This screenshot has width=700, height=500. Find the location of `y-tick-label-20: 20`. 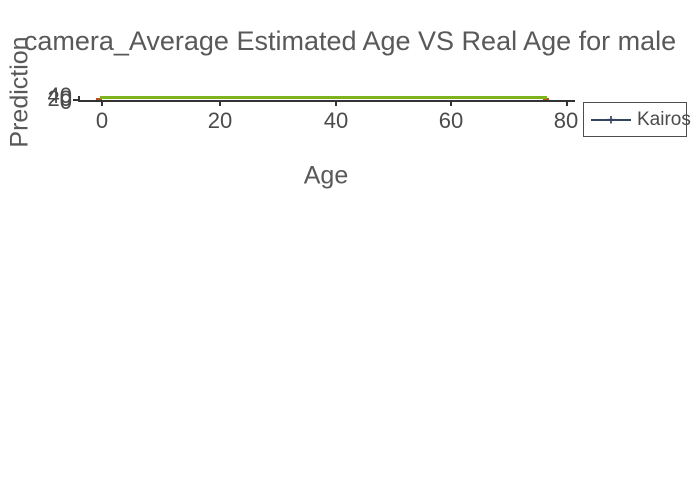

y-tick-label-20: 20 is located at coordinates (59, 98).